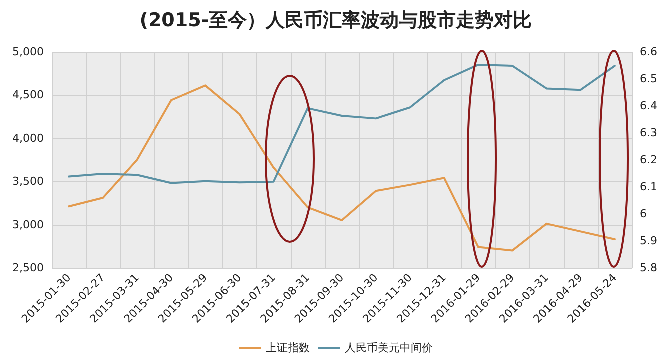 The image size is (672, 361). I want to click on y2-tick-label: 6.4, so click(649, 106).